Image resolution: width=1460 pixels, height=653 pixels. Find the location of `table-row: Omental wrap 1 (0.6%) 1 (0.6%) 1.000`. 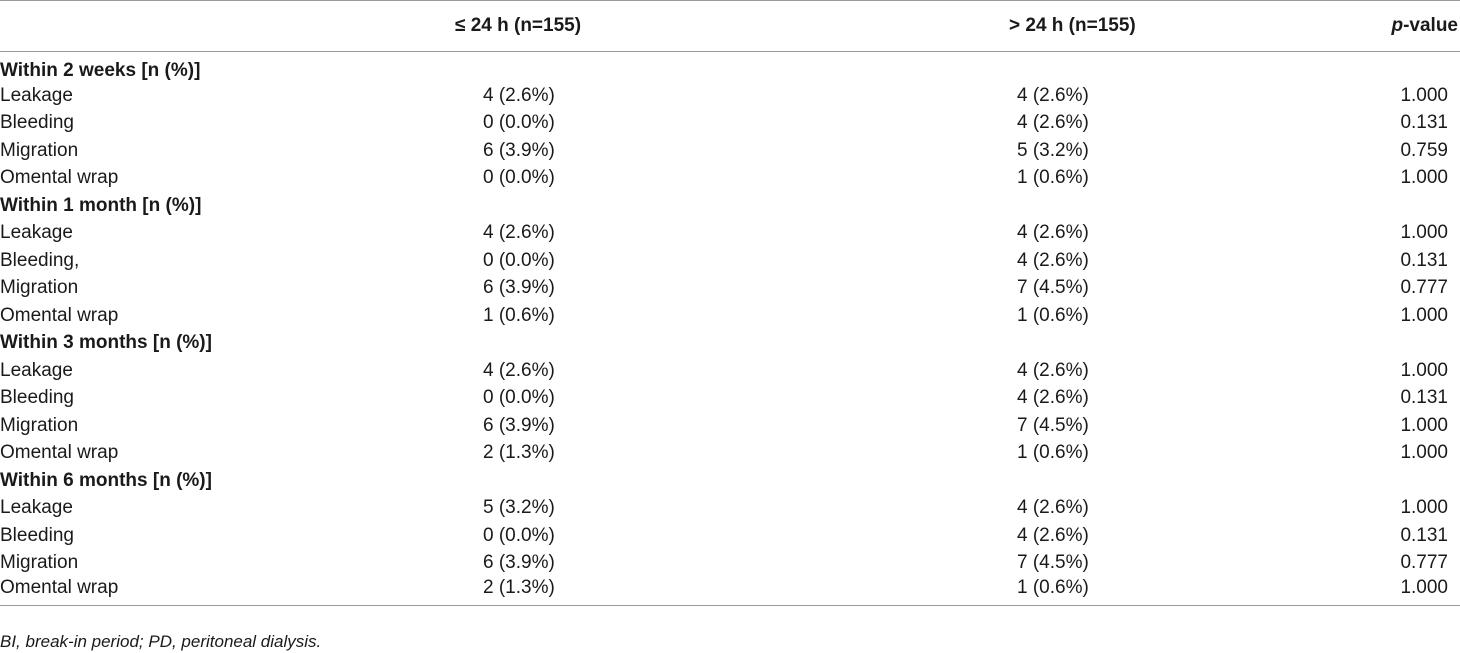

table-row: Omental wrap 1 (0.6%) 1 (0.6%) 1.000 is located at coordinates (730, 316).